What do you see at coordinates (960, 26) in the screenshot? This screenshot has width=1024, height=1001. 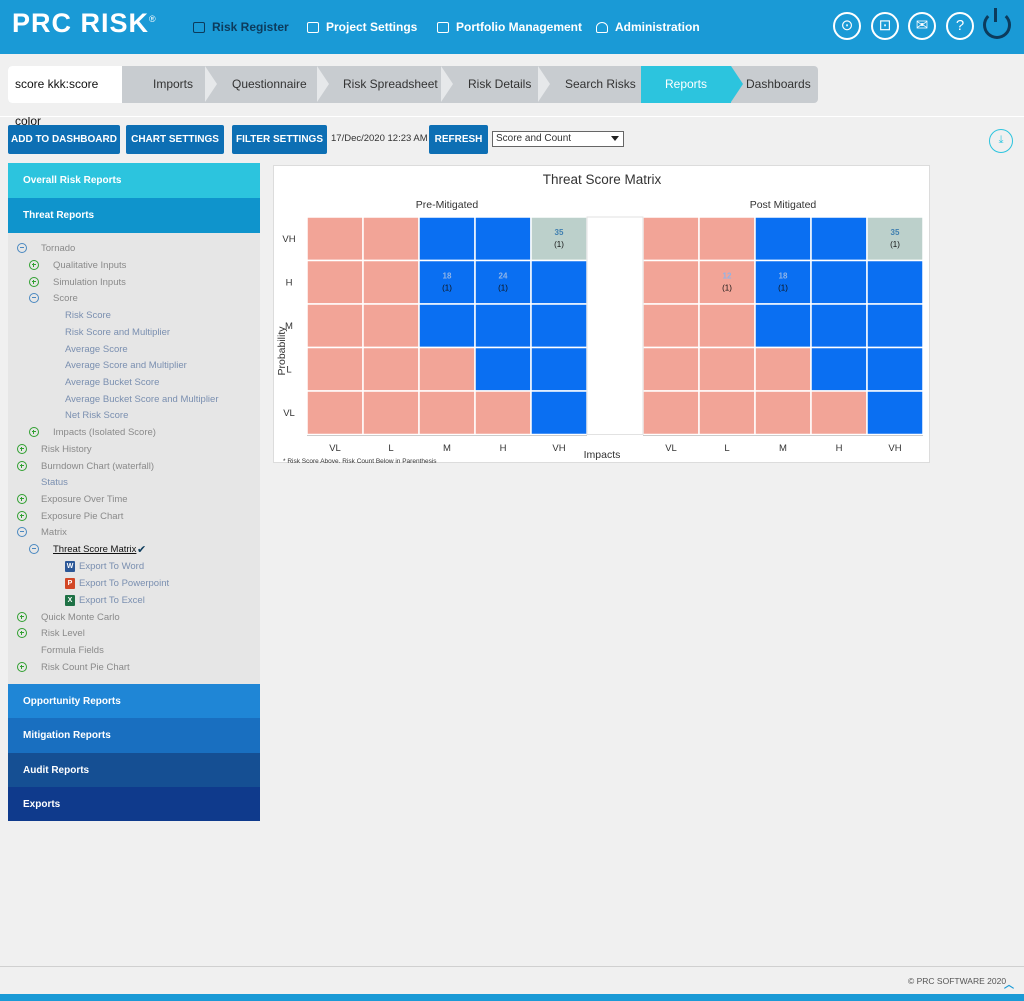 I see `help-icon: ?` at bounding box center [960, 26].